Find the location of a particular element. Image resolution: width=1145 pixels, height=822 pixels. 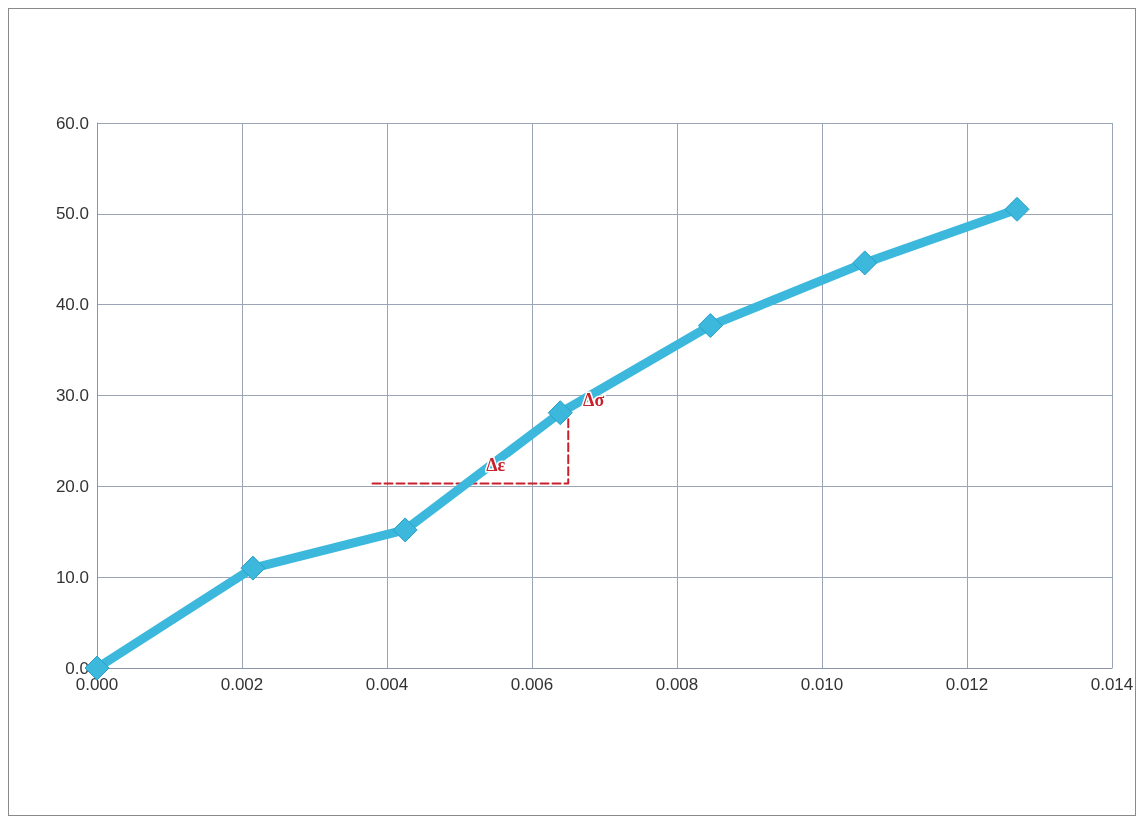

x-tick-label: 0.014 is located at coordinates (1112, 684).